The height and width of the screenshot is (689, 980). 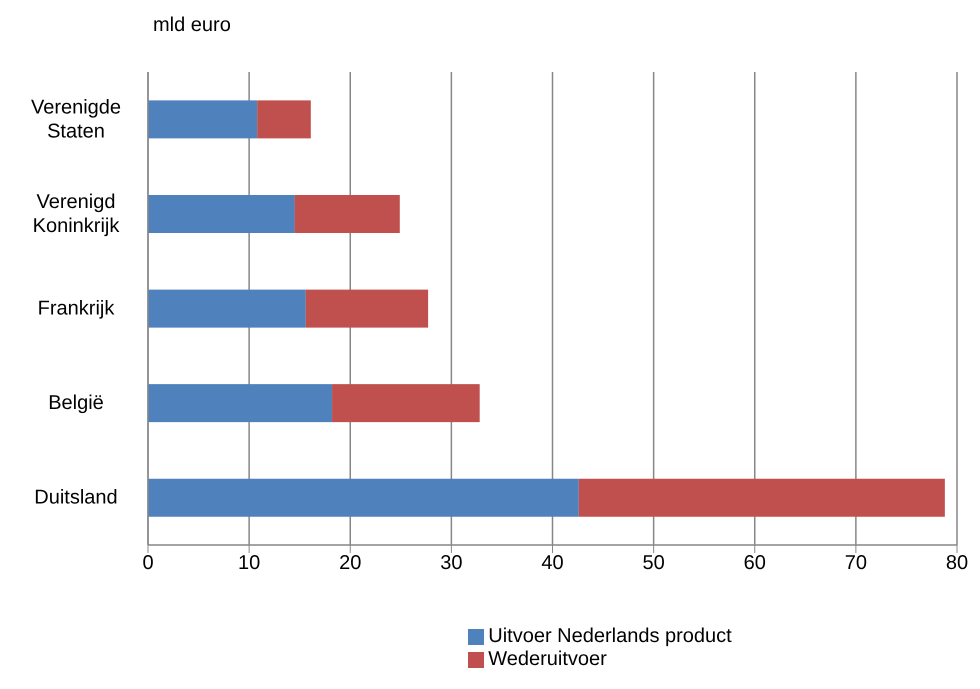 I want to click on x-tick-label: 80, so click(x=957, y=563).